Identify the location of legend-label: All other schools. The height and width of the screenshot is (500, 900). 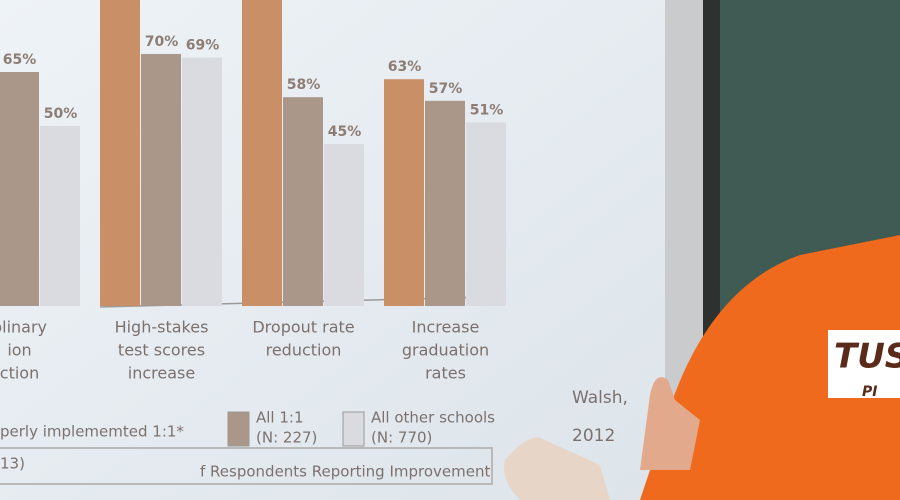
(433, 418).